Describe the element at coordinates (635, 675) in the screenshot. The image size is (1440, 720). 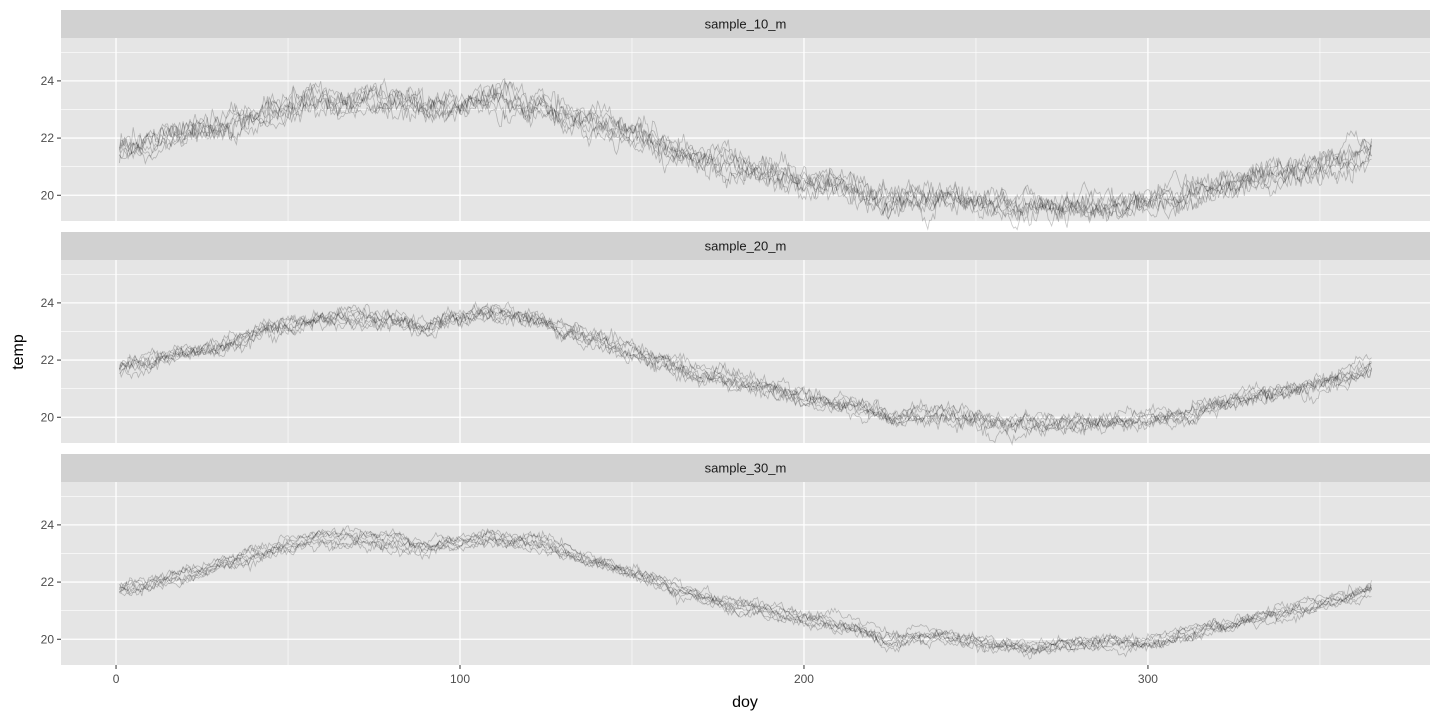
I see `x-axis: 0 100 200 300` at that location.